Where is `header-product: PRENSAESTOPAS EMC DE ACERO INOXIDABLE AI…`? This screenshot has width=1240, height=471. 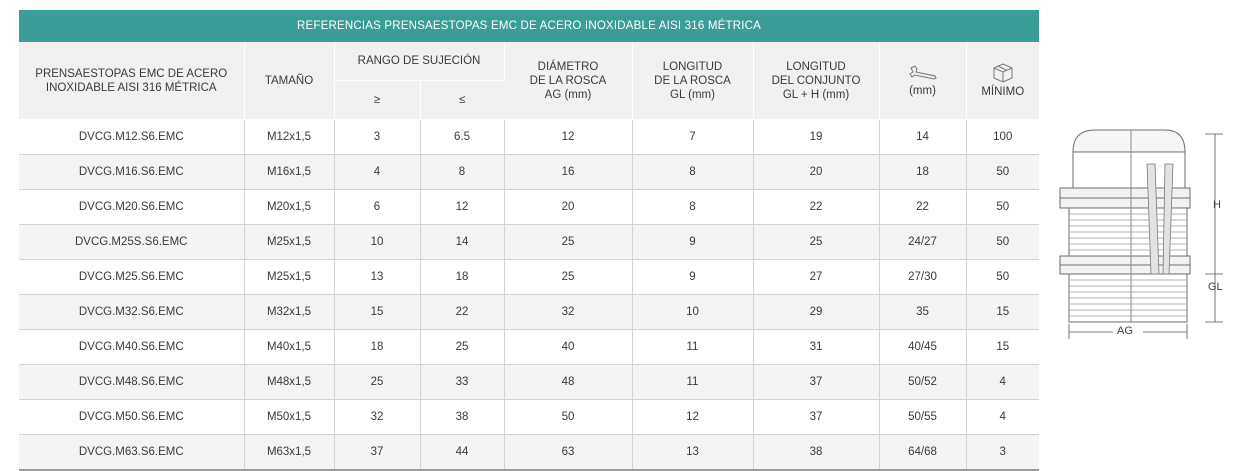 header-product: PRENSAESTOPAS EMC DE ACERO INOXIDABLE AI… is located at coordinates (132, 81).